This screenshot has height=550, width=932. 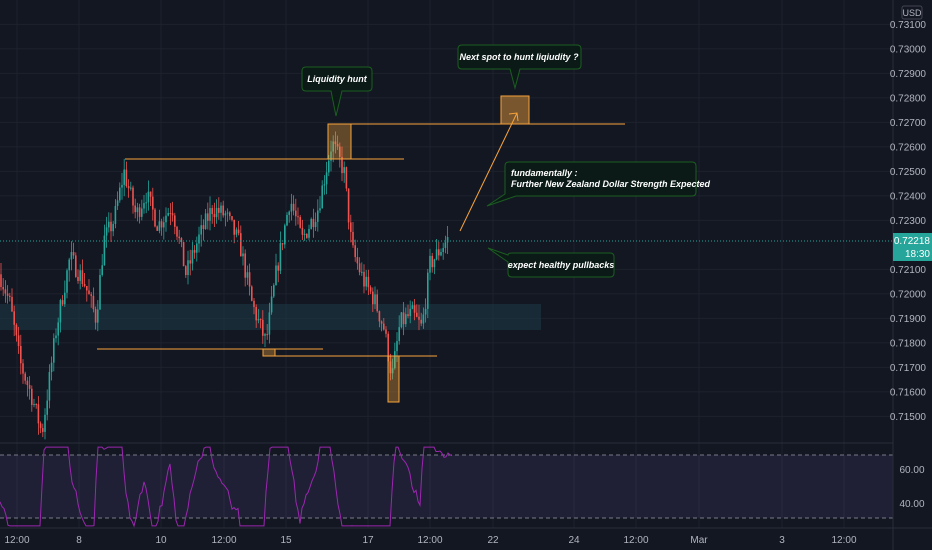 I want to click on time-axis: 12:00 8 10 12:00 15 17 12:00 22 24 12:00 Mar 3 12:00, so click(x=430, y=540).